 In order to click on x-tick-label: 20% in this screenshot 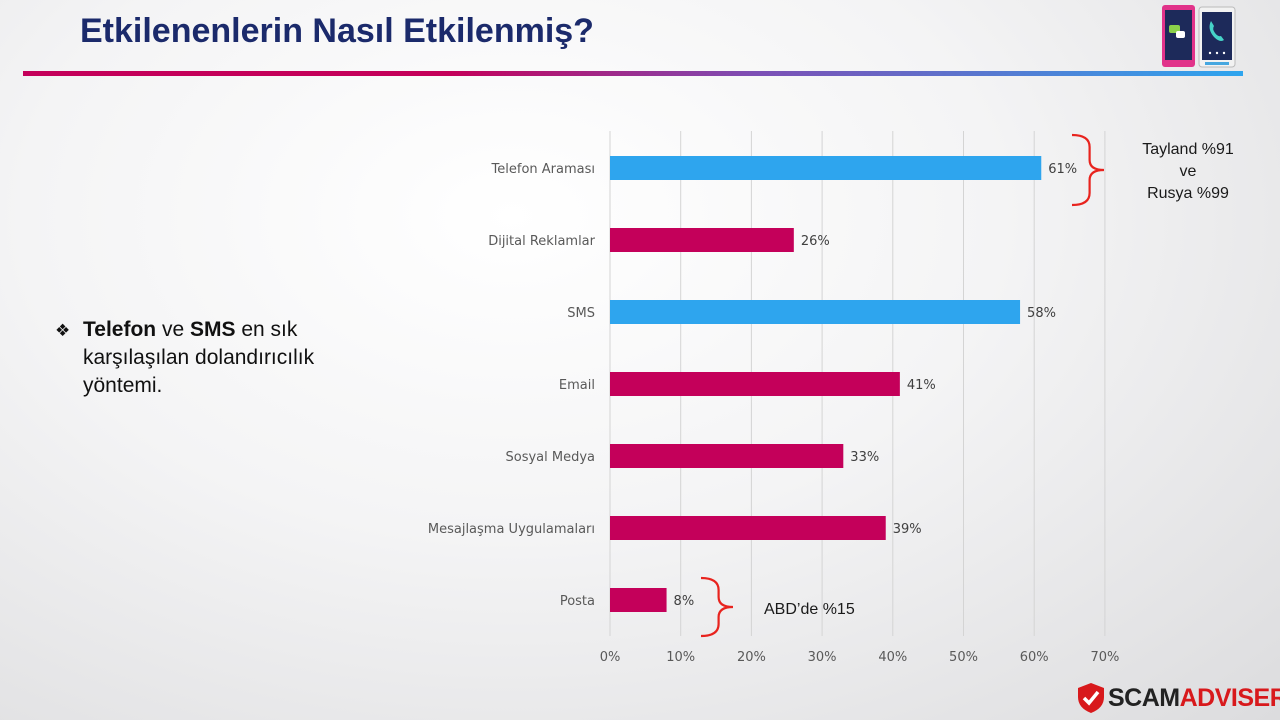, I will do `click(751, 657)`.